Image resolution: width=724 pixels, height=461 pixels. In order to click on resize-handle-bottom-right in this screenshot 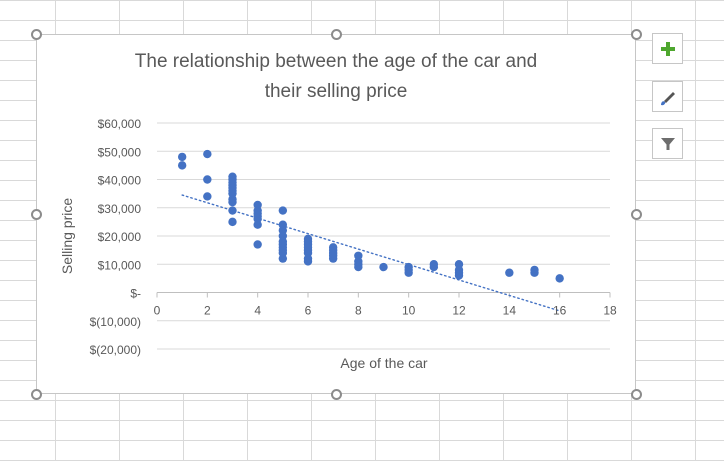, I will do `click(636, 394)`.